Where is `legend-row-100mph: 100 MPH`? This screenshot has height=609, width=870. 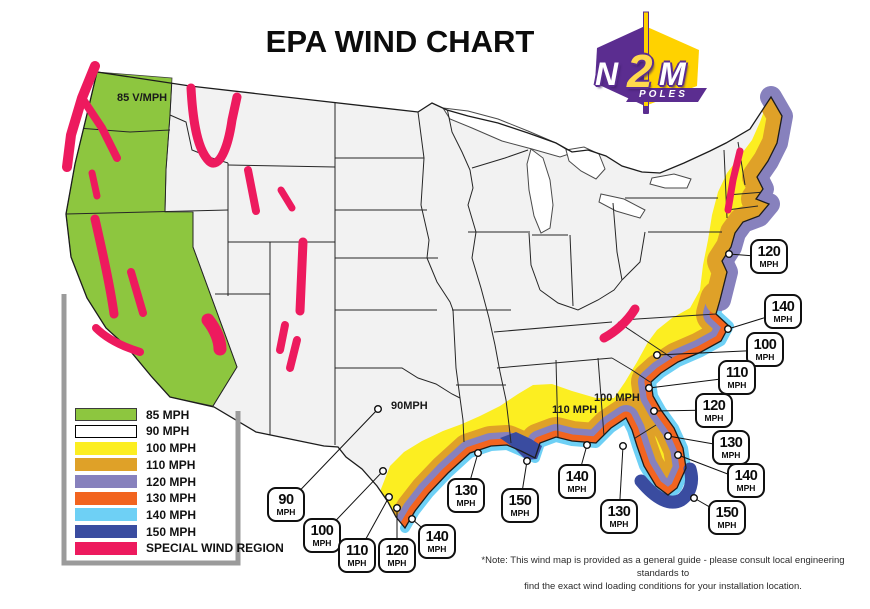 legend-row-100mph: 100 MPH is located at coordinates (179, 448).